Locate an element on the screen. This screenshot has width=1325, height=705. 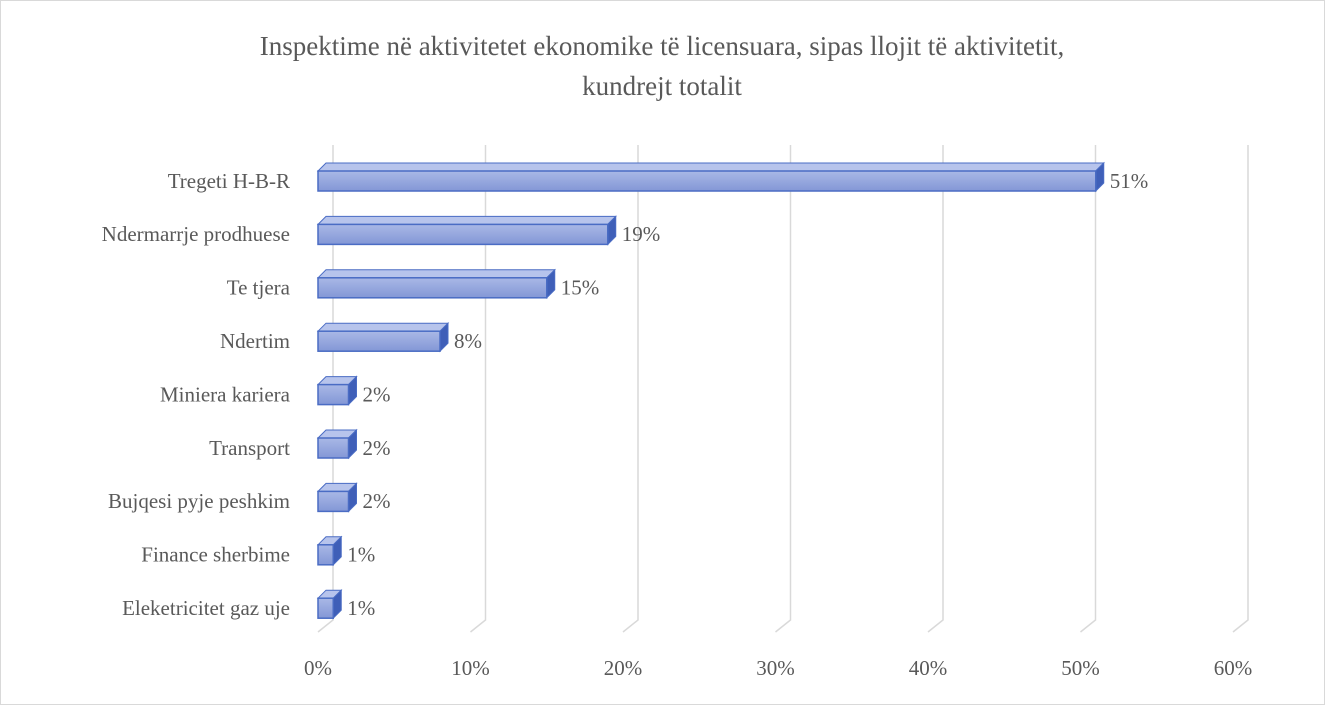
y-tick-label: Transport is located at coordinates (249, 448).